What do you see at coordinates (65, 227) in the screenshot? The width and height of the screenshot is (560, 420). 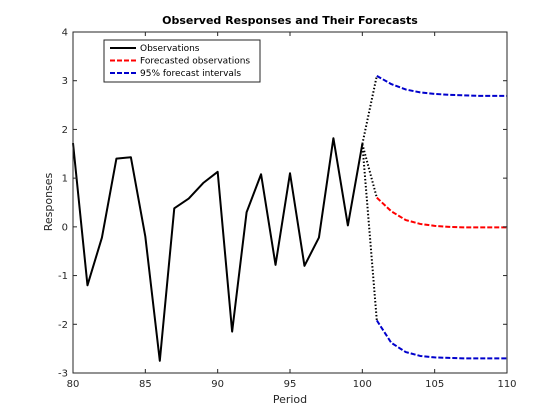 I see `y-tick-label: 0` at bounding box center [65, 227].